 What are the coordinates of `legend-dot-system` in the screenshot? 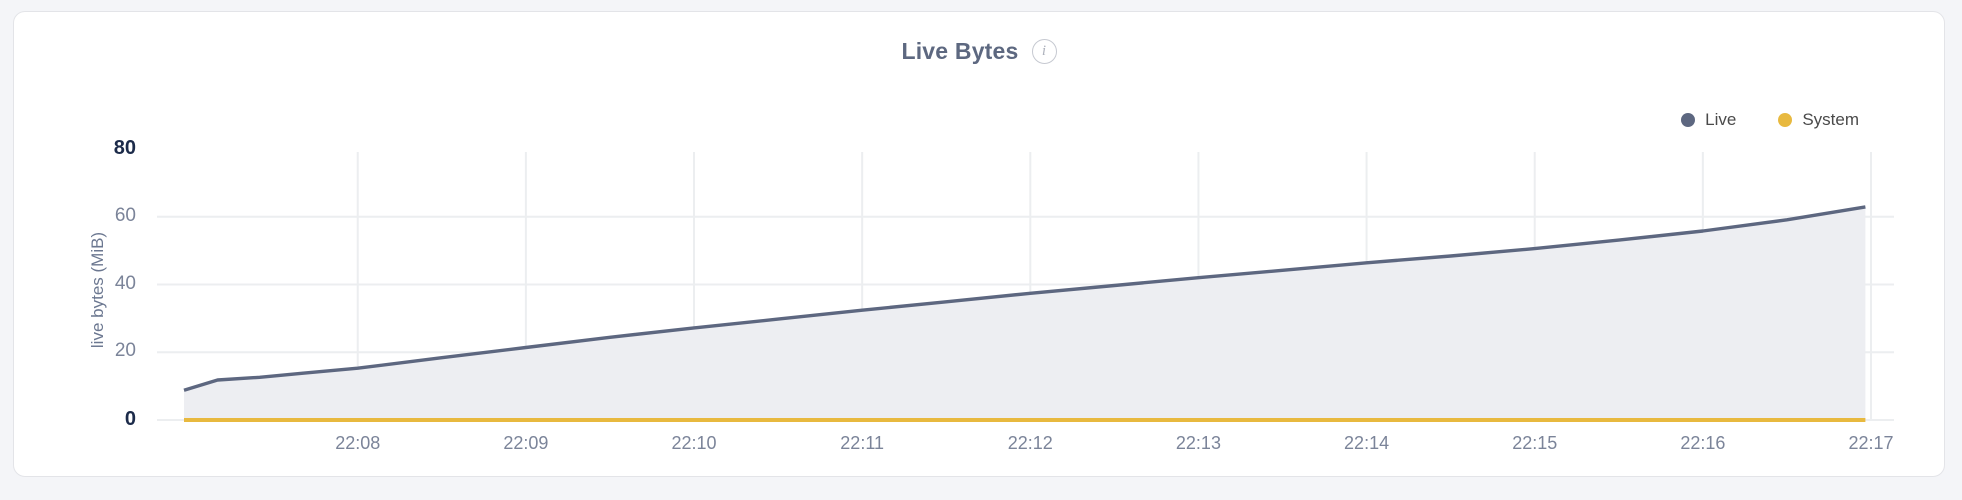 It's located at (1785, 120).